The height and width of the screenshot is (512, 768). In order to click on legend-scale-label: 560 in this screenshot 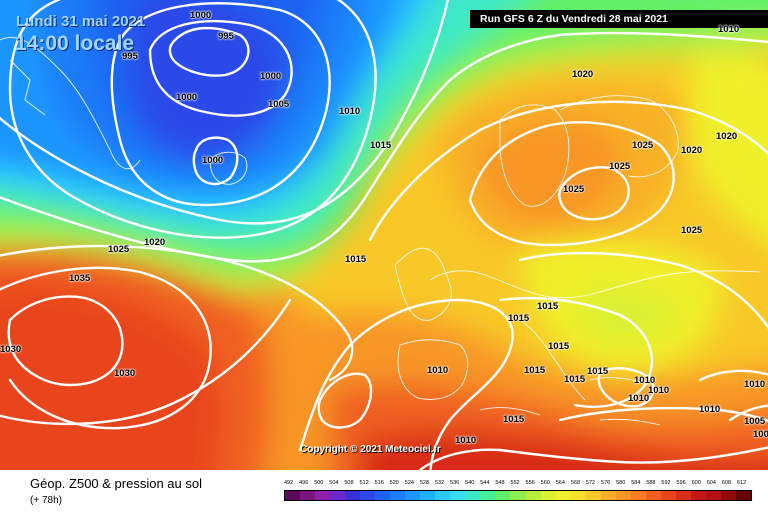, I will do `click(545, 483)`.